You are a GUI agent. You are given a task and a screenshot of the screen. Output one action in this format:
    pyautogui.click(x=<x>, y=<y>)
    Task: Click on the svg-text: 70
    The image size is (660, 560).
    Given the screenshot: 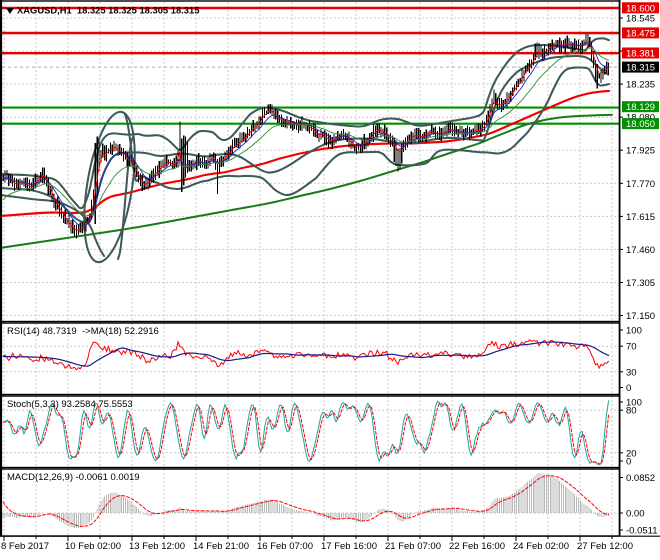 What is the action you would take?
    pyautogui.click(x=631, y=347)
    